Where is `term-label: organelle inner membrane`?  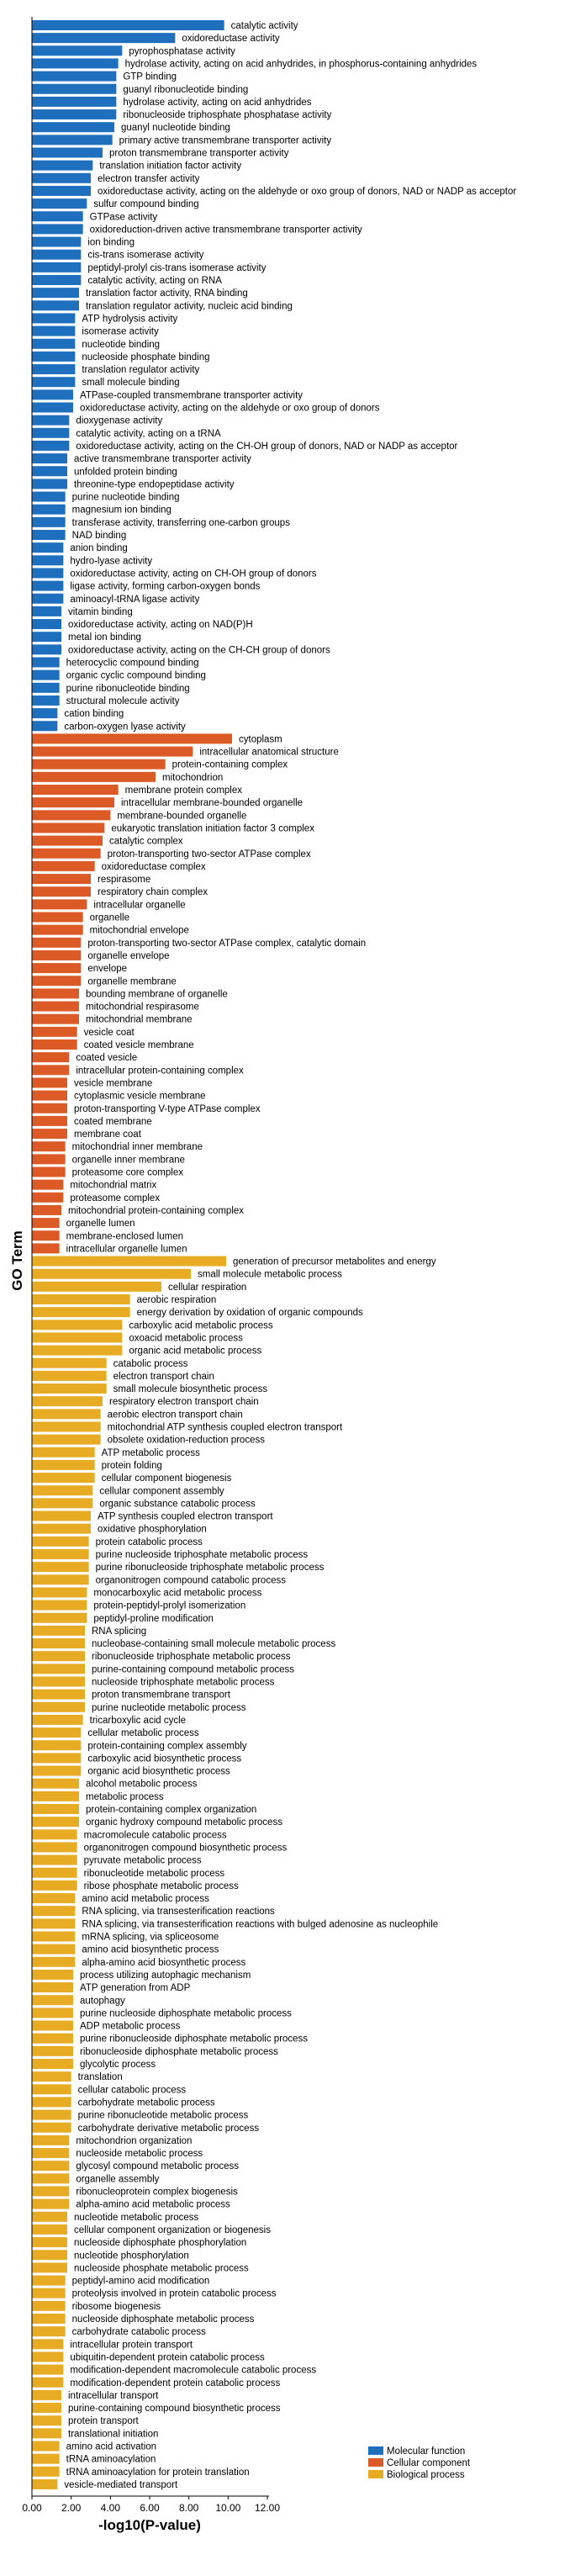
term-label: organelle inner membrane is located at coordinates (128, 1160).